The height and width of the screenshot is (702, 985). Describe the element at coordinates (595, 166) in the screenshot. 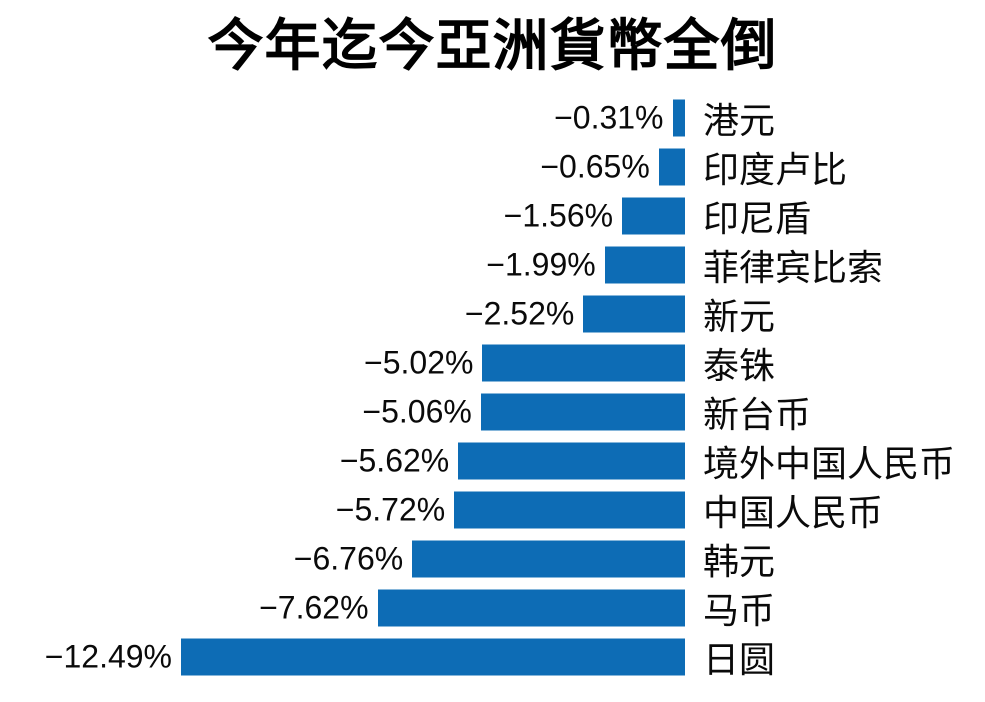

I see `bar-value-label: −0.65%` at that location.